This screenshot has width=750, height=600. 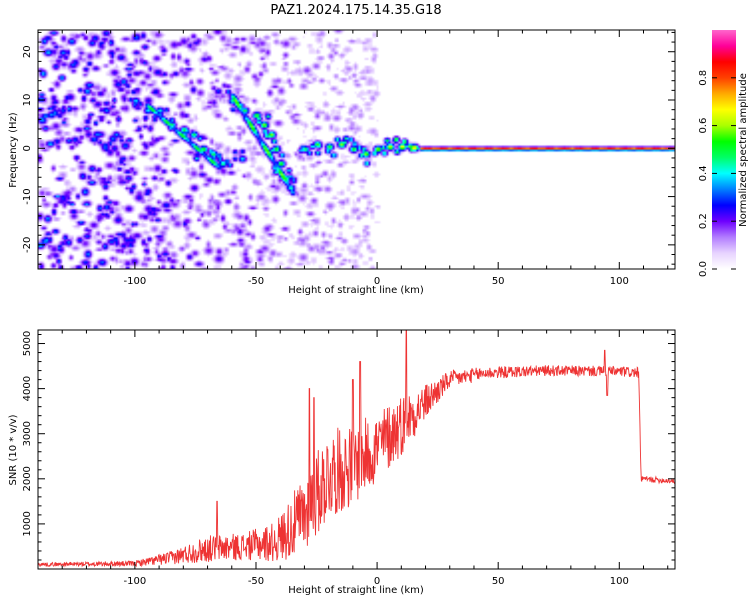 What do you see at coordinates (703, 221) in the screenshot?
I see `colorbar-tick-label: 0.2` at bounding box center [703, 221].